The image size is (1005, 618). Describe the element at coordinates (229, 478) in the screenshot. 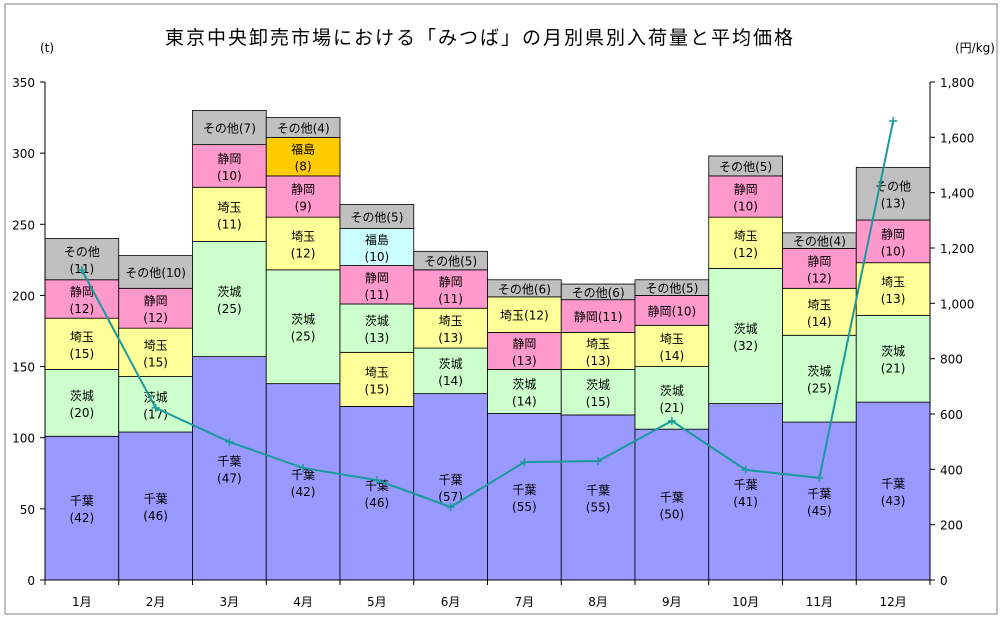

I see `segment-label-pct: (47)` at that location.